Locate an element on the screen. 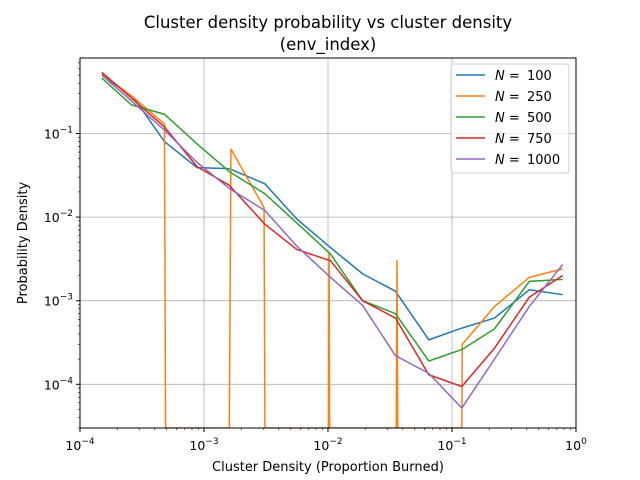 The width and height of the screenshot is (640, 480). x-tick-label: 10⁰ is located at coordinates (576, 445).